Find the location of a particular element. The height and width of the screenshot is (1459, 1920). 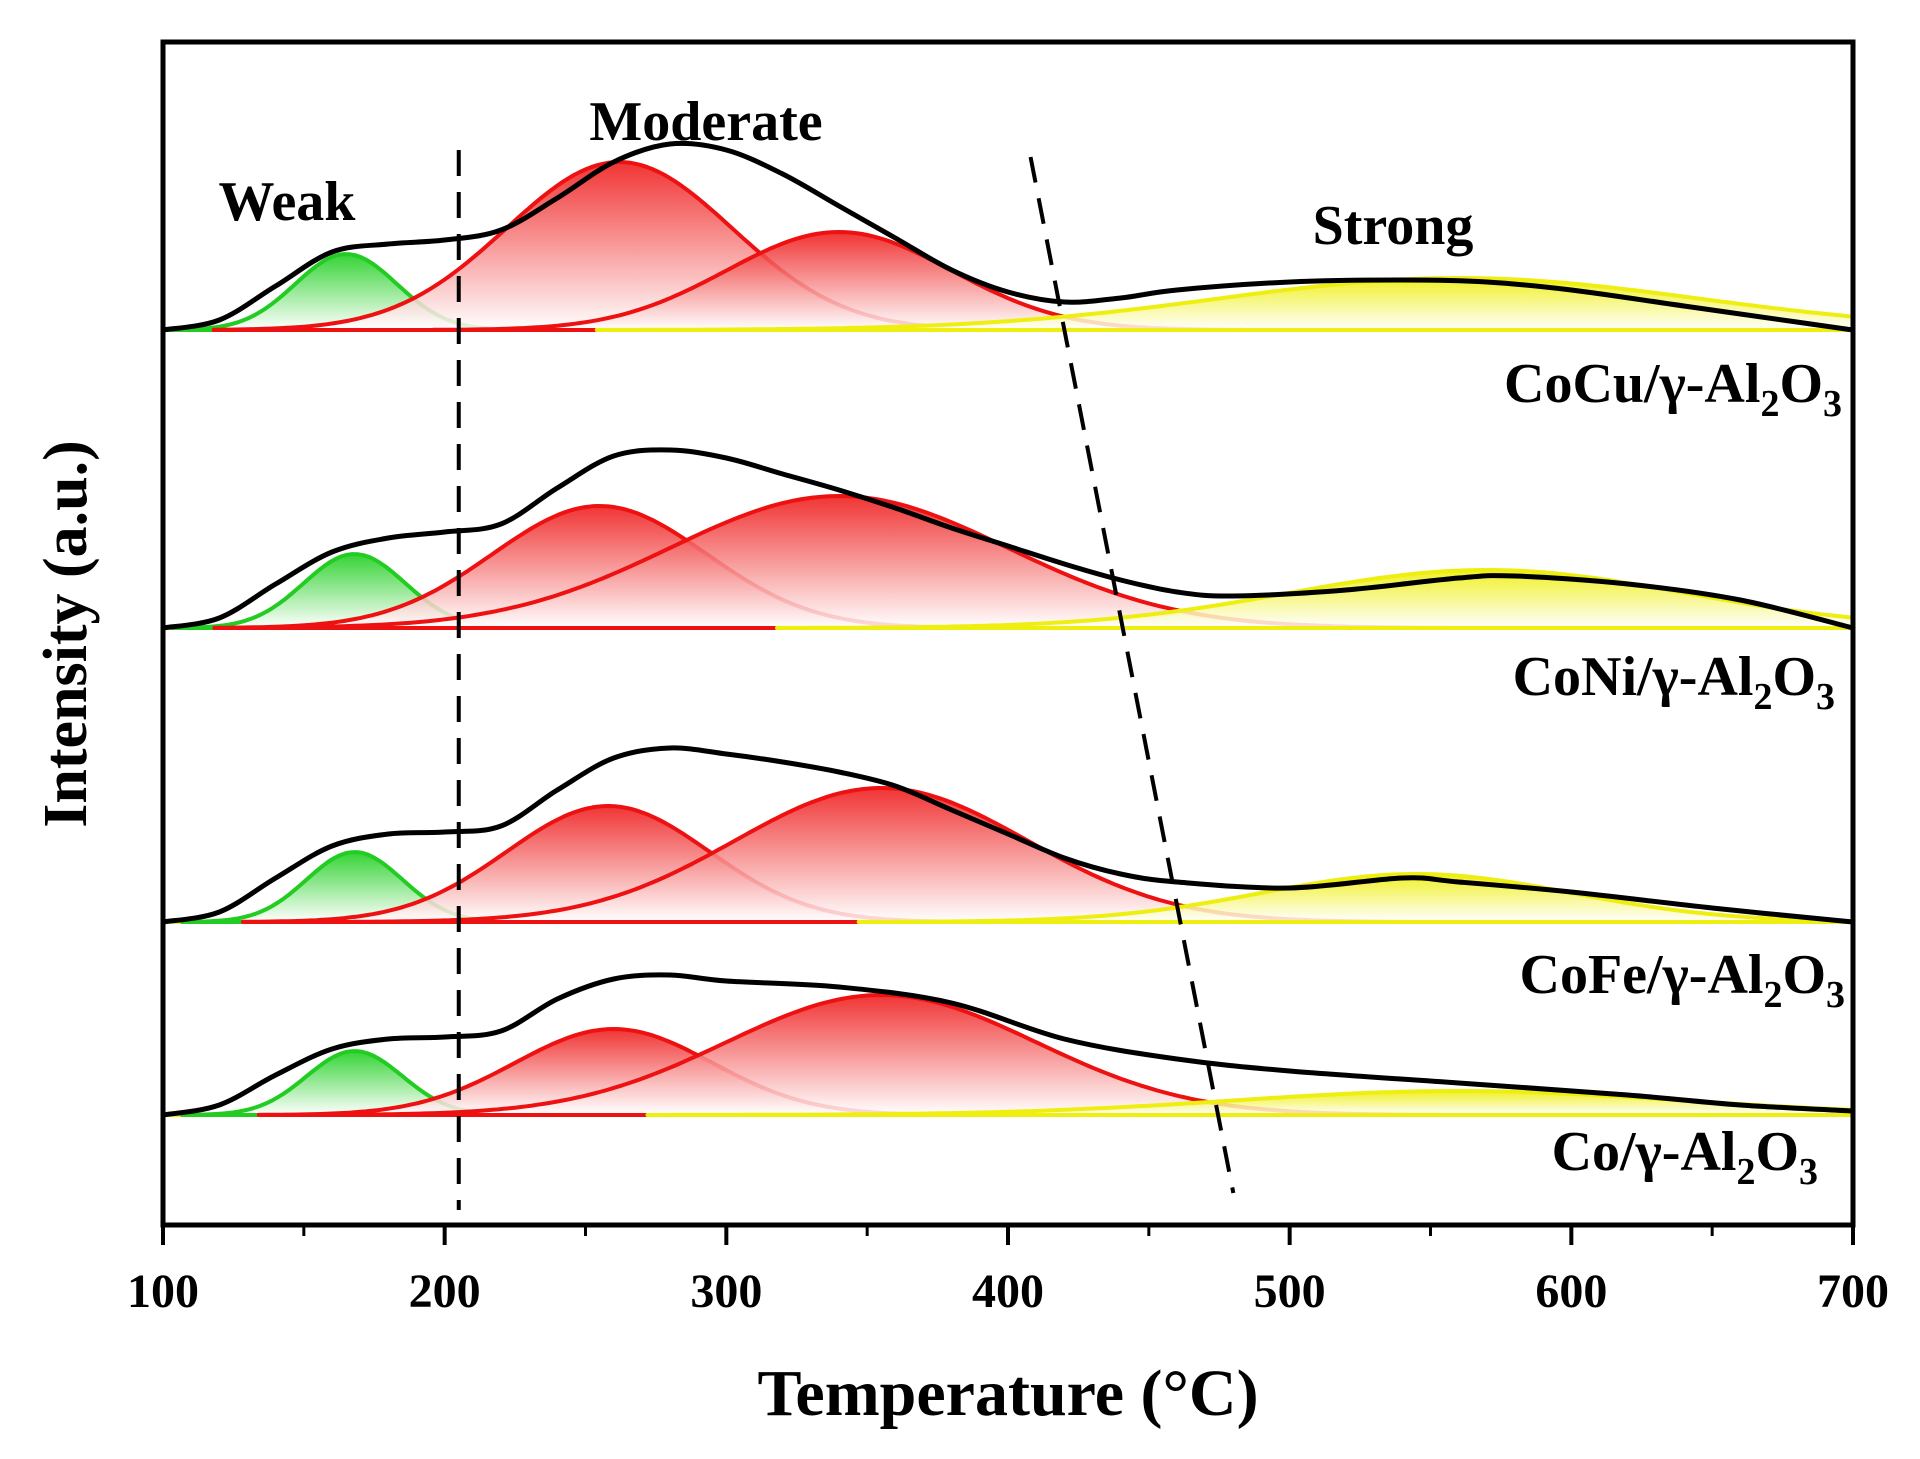

x-tick-label-400: 400 is located at coordinates (1008, 1291).